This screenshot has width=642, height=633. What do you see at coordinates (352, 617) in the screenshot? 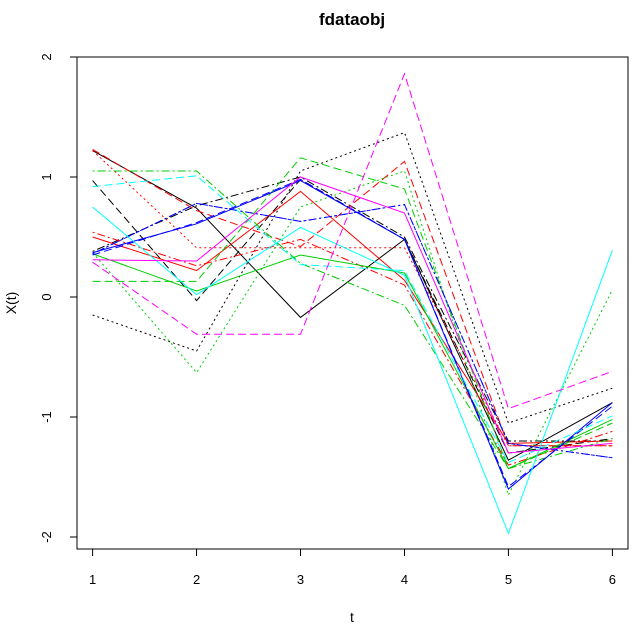
I see `x-axis-label: t` at bounding box center [352, 617].